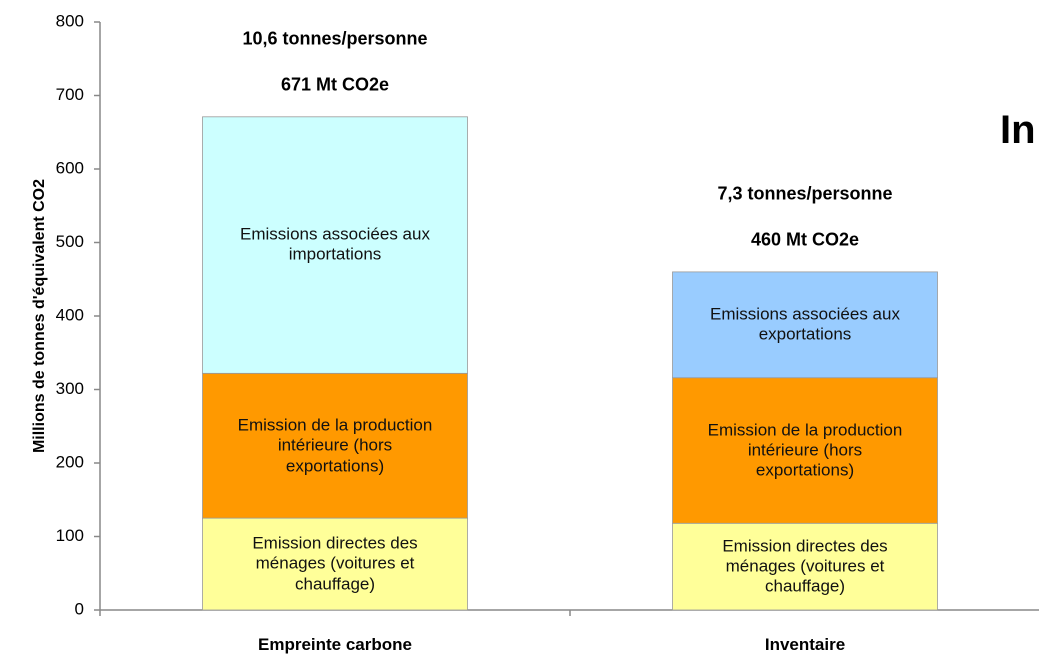 Image resolution: width=1039 pixels, height=655 pixels. I want to click on x-tick-label: Inventaire, so click(805, 644).